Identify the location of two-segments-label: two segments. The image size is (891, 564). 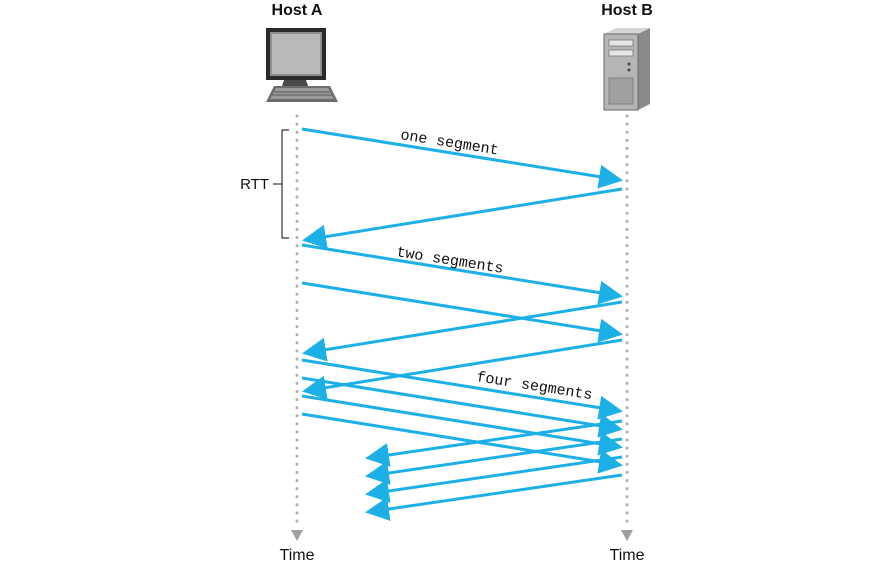
(449, 261).